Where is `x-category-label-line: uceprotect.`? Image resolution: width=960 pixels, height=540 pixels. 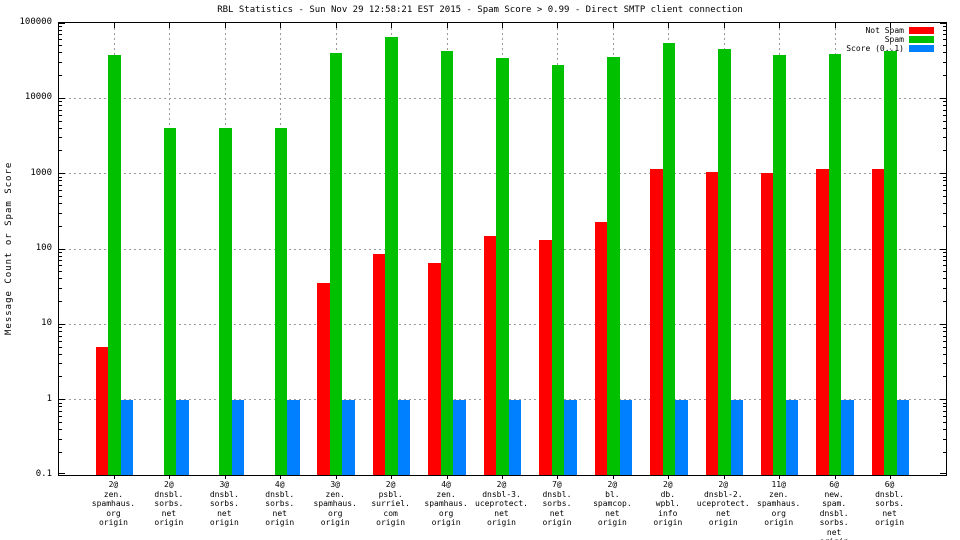
x-category-label-line: uceprotect. is located at coordinates (501, 503).